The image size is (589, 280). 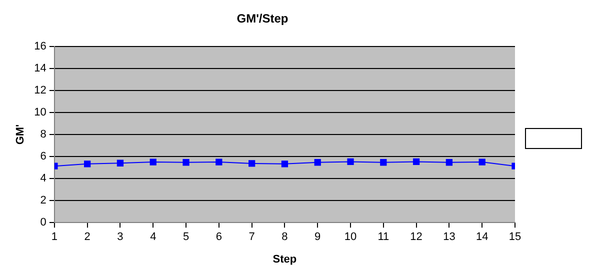 What do you see at coordinates (449, 237) in the screenshot?
I see `x-tick-label: 13` at bounding box center [449, 237].